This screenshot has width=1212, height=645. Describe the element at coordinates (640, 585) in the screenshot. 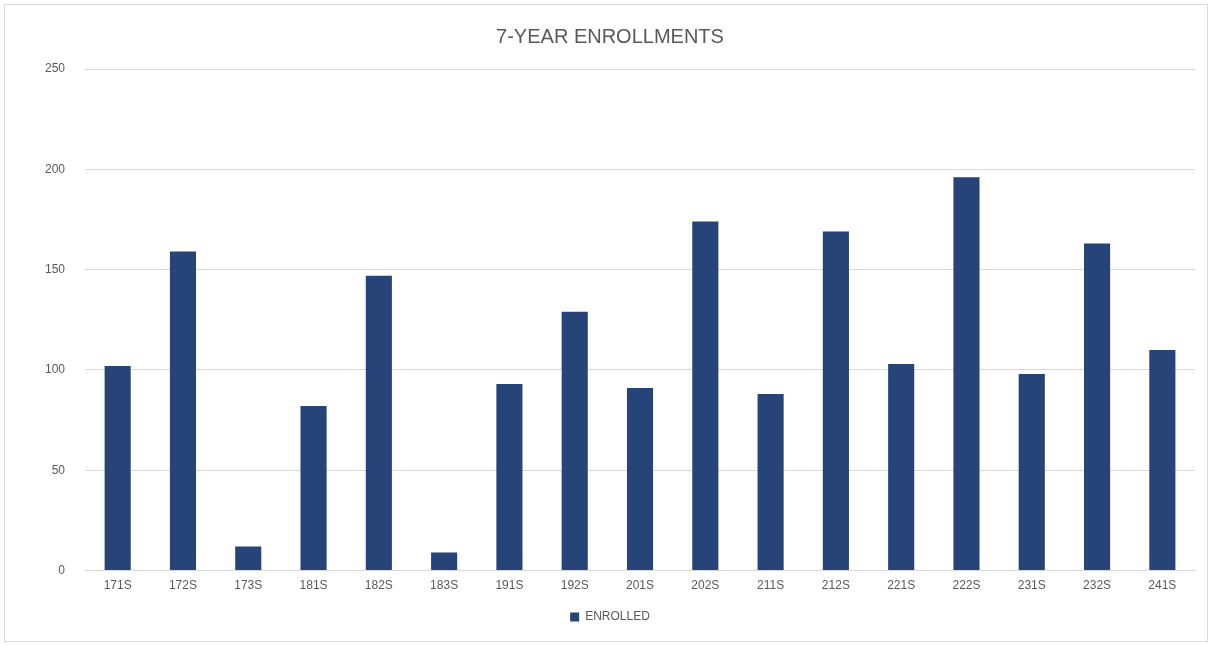

I see `x-tick-label: 201S` at that location.